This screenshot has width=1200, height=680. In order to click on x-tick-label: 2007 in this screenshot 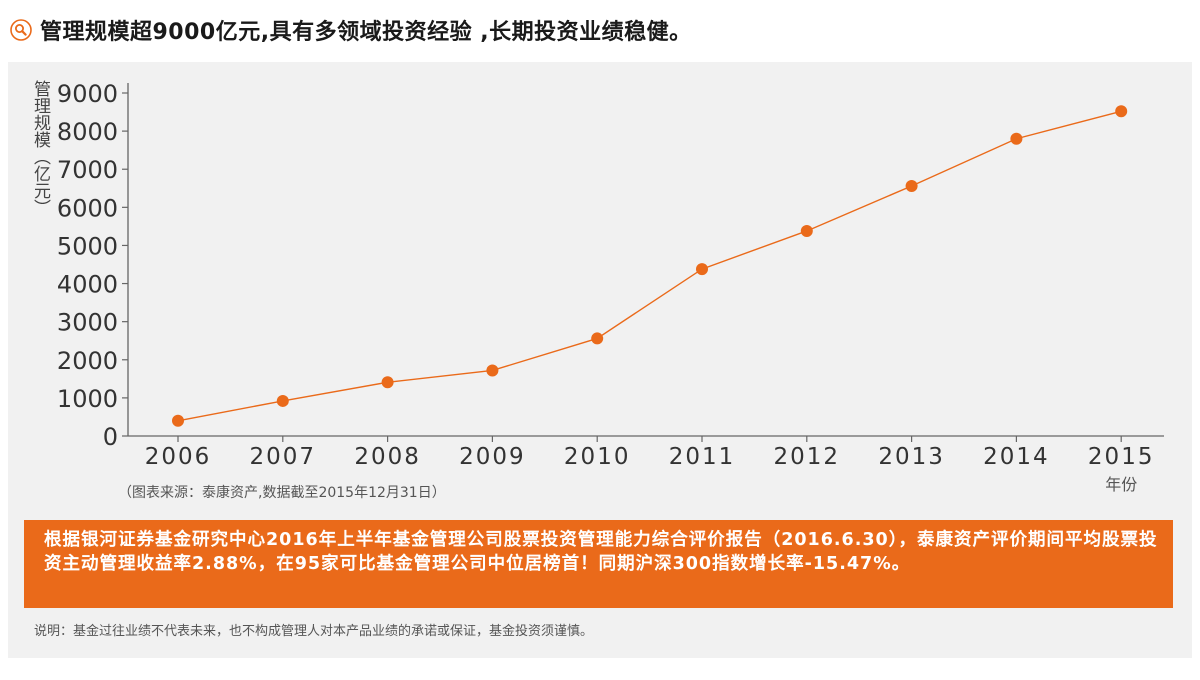, I will do `click(283, 457)`.